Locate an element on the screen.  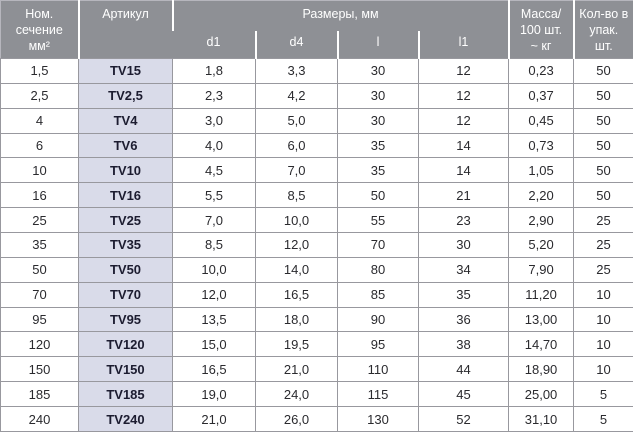
cell-article: TV15 is located at coordinates (125, 71).